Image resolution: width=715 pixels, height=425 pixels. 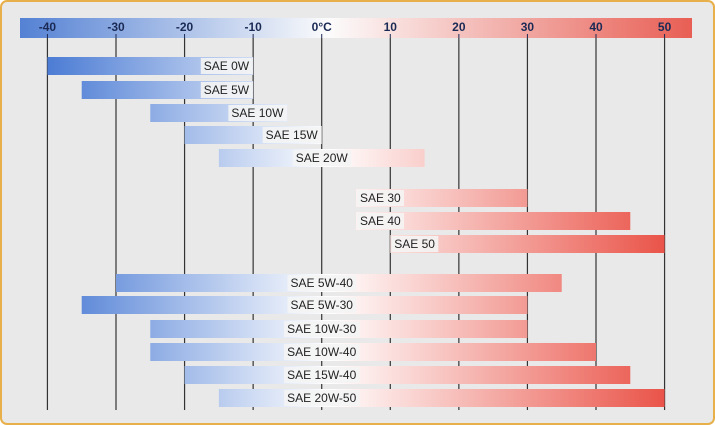 I want to click on x-tick-label: 30, so click(x=528, y=27).